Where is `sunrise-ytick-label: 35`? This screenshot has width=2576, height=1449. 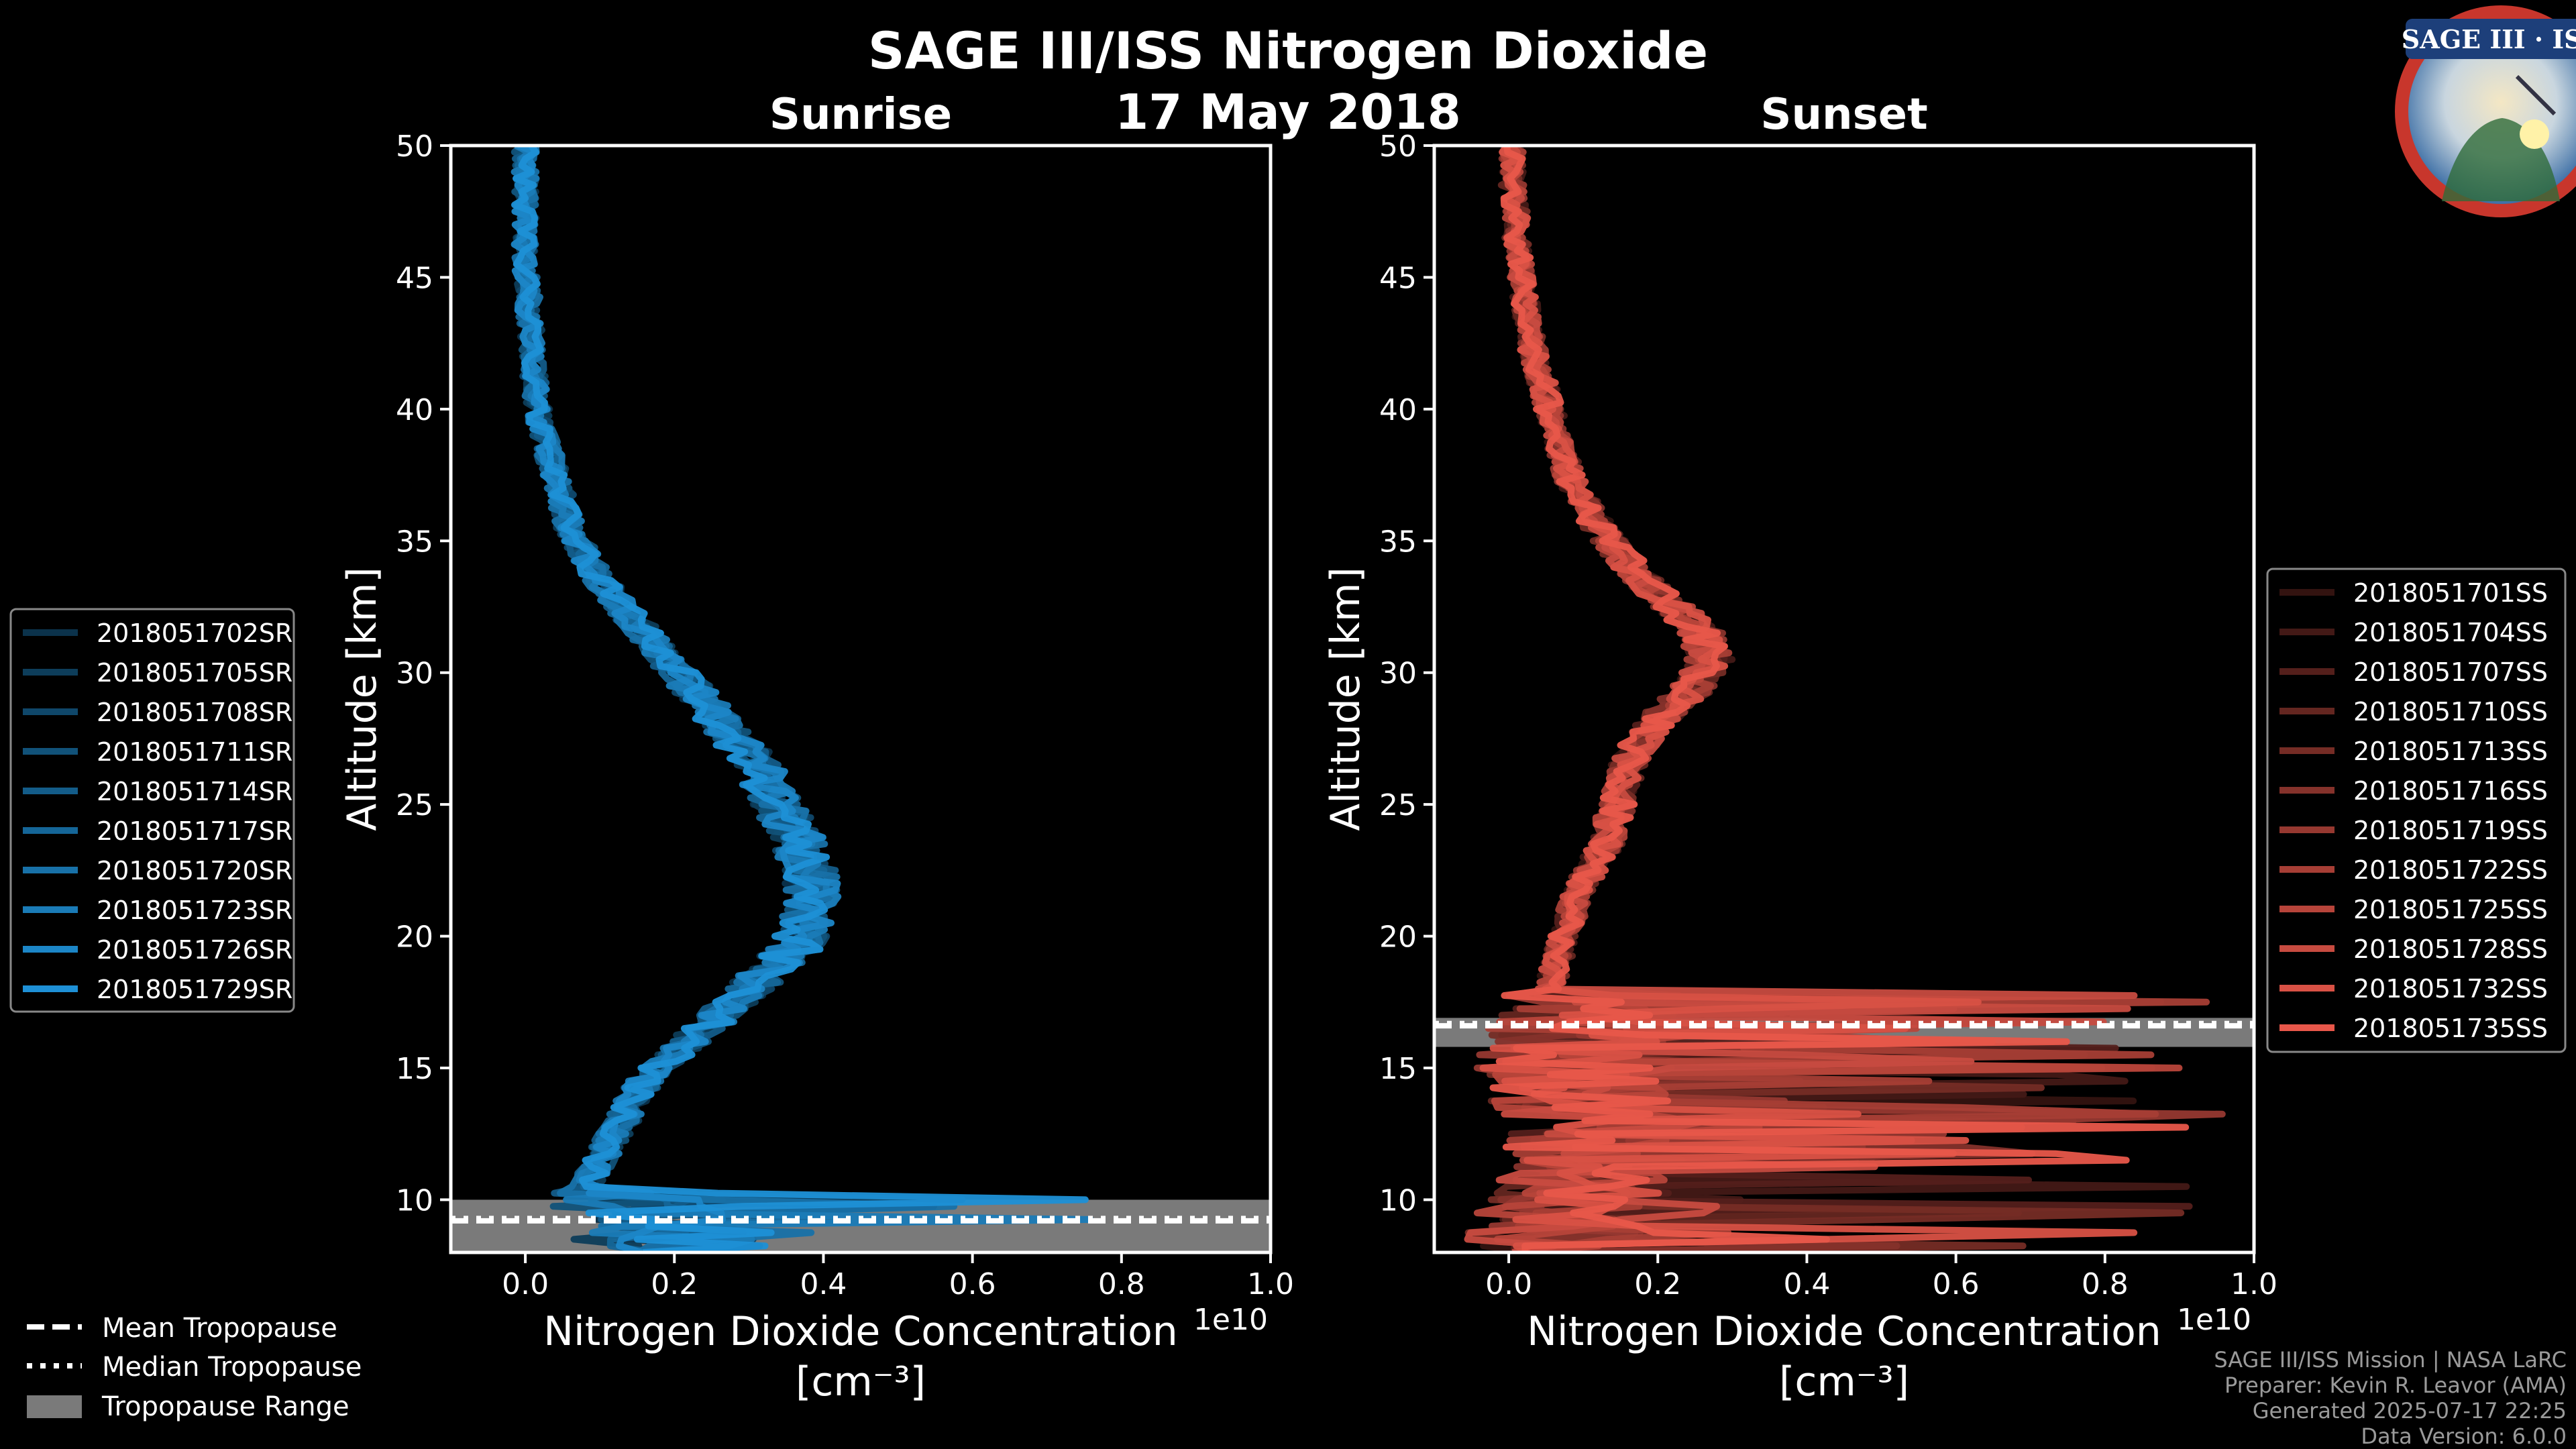 sunrise-ytick-label: 35 is located at coordinates (414, 542).